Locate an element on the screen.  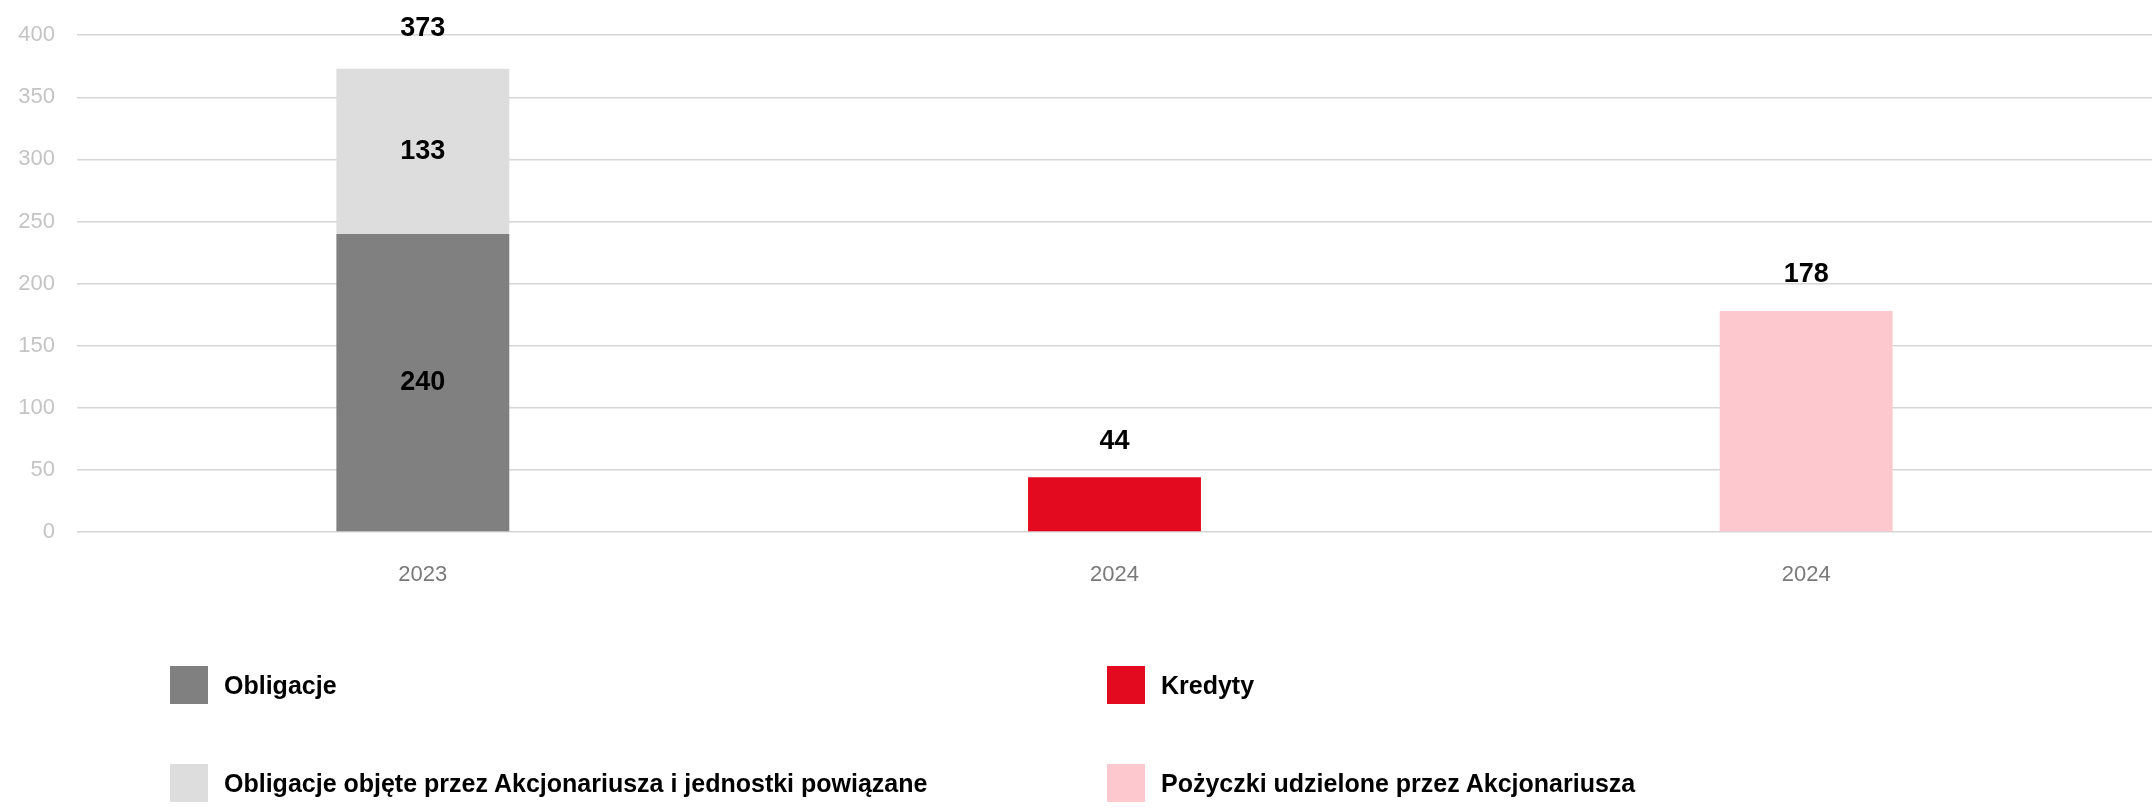
y-tick-label: 300 is located at coordinates (36, 158).